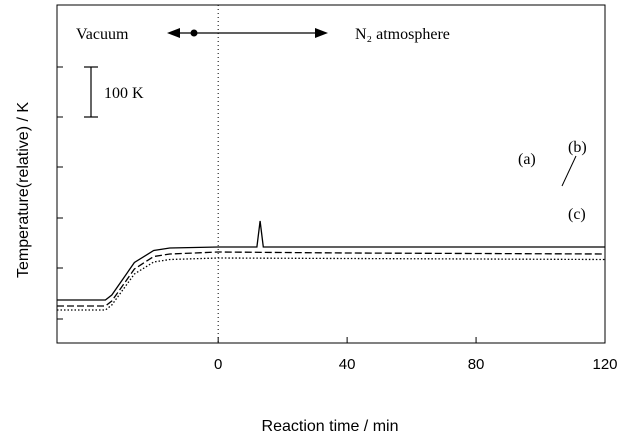 The height and width of the screenshot is (436, 631). I want to click on scale-bar-label: 100 K, so click(124, 93).